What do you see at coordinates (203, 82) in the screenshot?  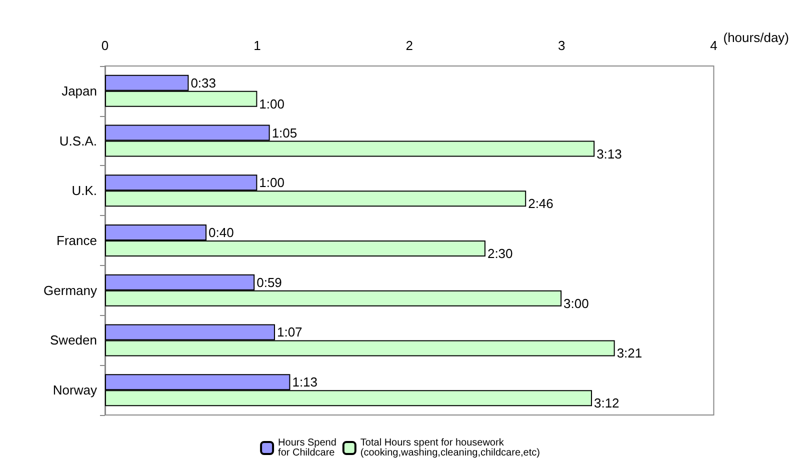 I see `data-label: 0:33` at bounding box center [203, 82].